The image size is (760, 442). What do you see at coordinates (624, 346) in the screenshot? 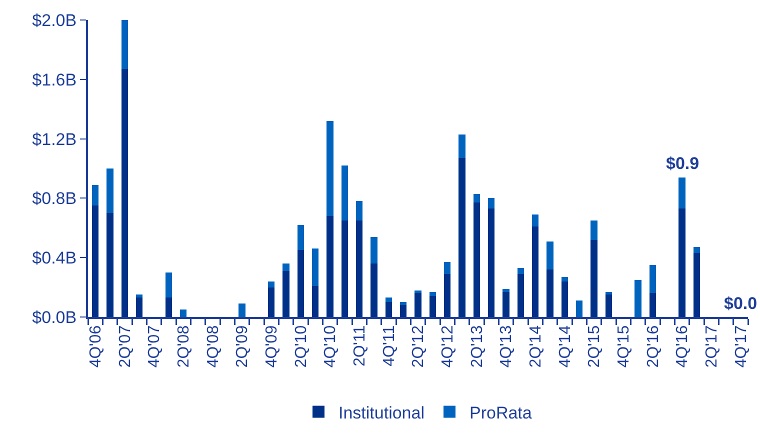
I see `x-tick-label: 4Q'15` at bounding box center [624, 346].